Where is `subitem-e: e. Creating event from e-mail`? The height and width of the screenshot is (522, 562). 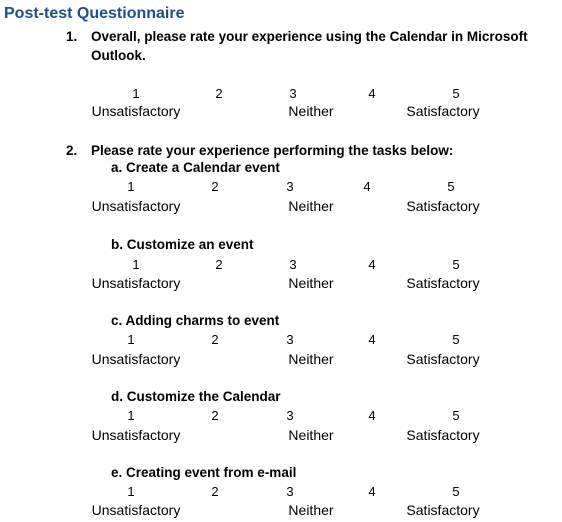
subitem-e: e. Creating event from e-mail is located at coordinates (203, 472).